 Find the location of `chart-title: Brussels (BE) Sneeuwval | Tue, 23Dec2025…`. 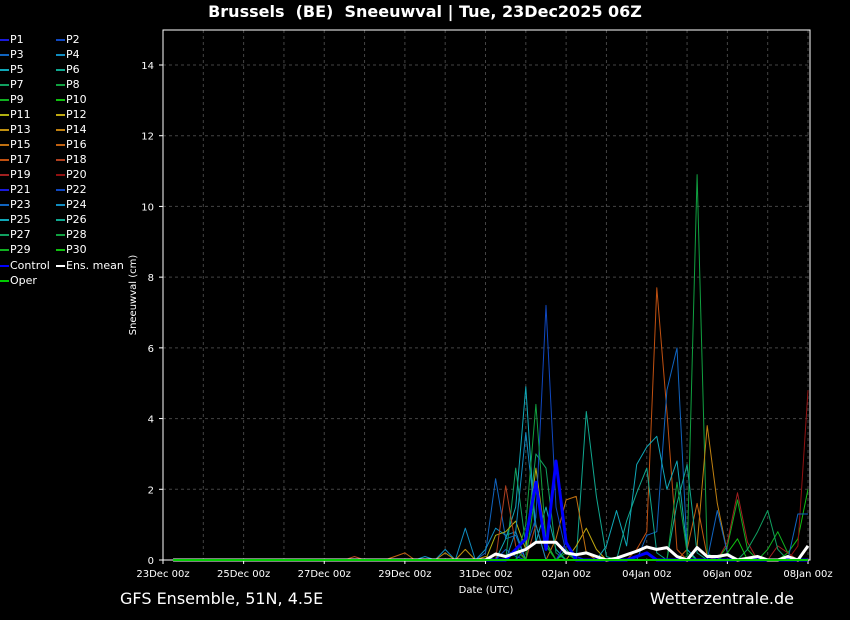

chart-title: Brussels (BE) Sneeuwval | Tue, 23Dec2025… is located at coordinates (425, 11).